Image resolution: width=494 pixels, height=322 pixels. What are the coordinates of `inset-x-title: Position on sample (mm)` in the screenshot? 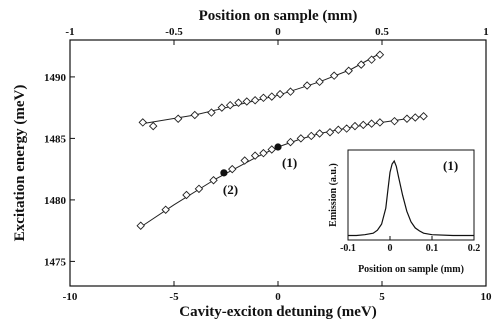 It's located at (411, 269).